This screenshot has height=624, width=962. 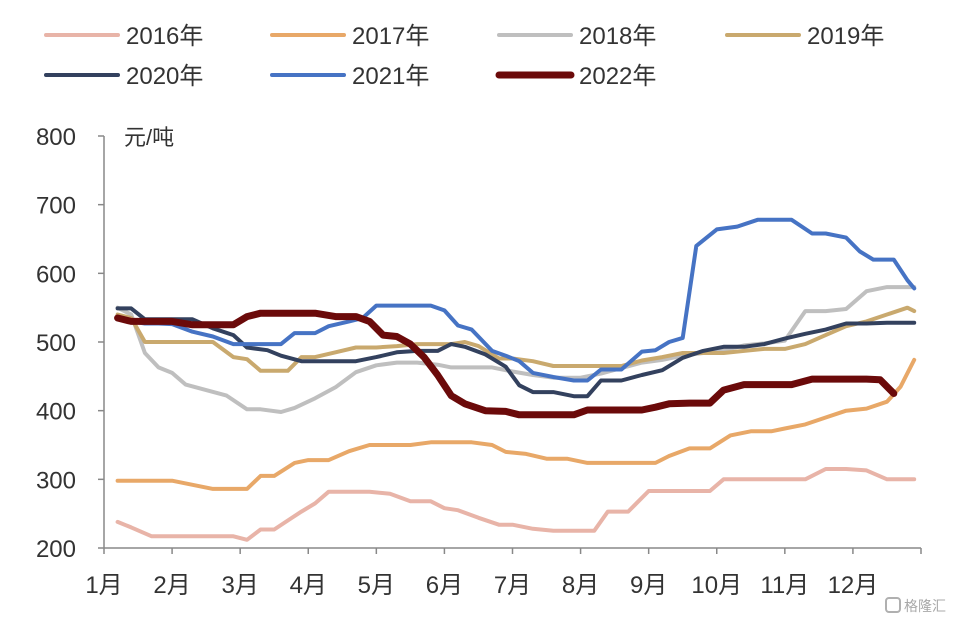 What do you see at coordinates (56, 206) in the screenshot?
I see `y-tick-label: 700` at bounding box center [56, 206].